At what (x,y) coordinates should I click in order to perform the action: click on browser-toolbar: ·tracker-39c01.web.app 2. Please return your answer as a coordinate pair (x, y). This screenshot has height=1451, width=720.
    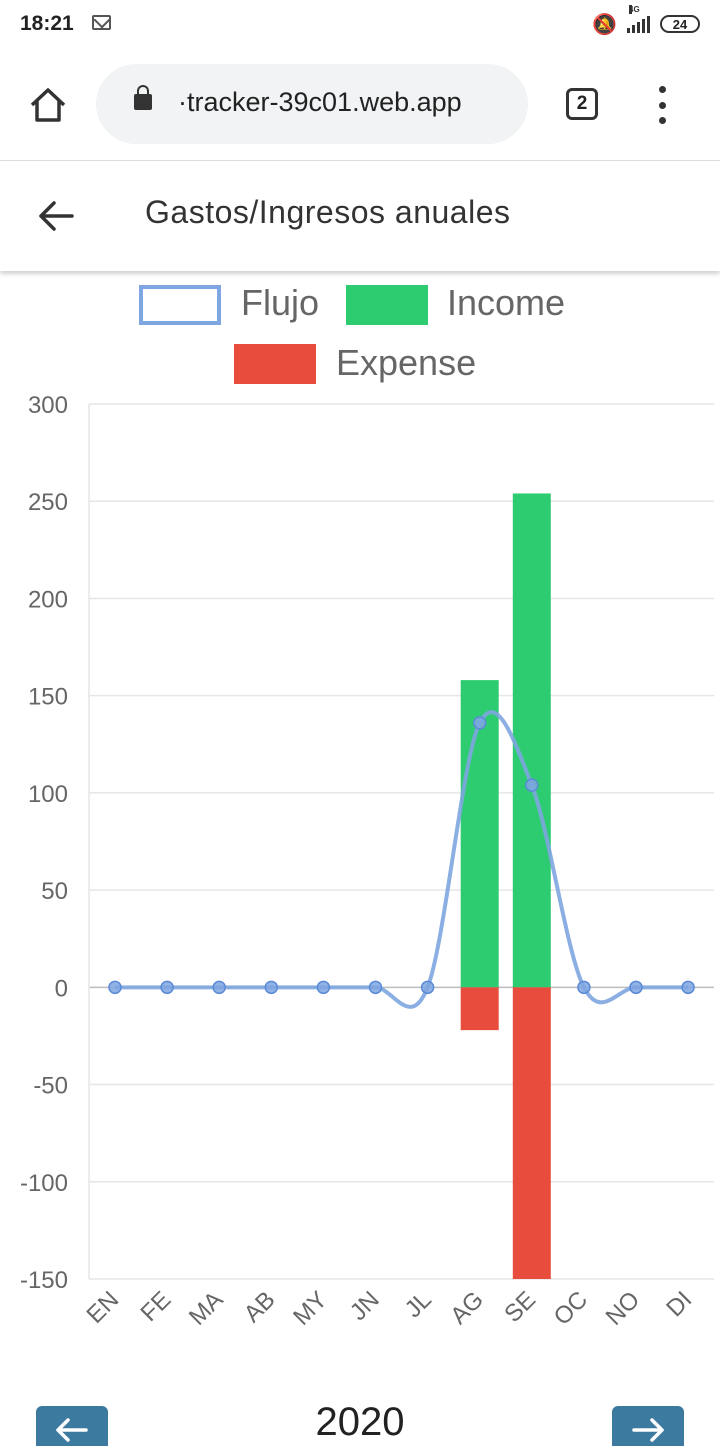
    Looking at the image, I should click on (360, 104).